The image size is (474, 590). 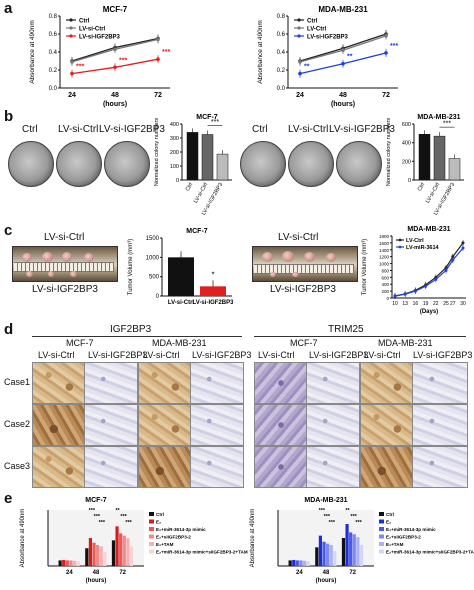 What do you see at coordinates (100, 38) in the screenshot?
I see `legend-label: LV-si-IGF2BP3` at bounding box center [100, 38].